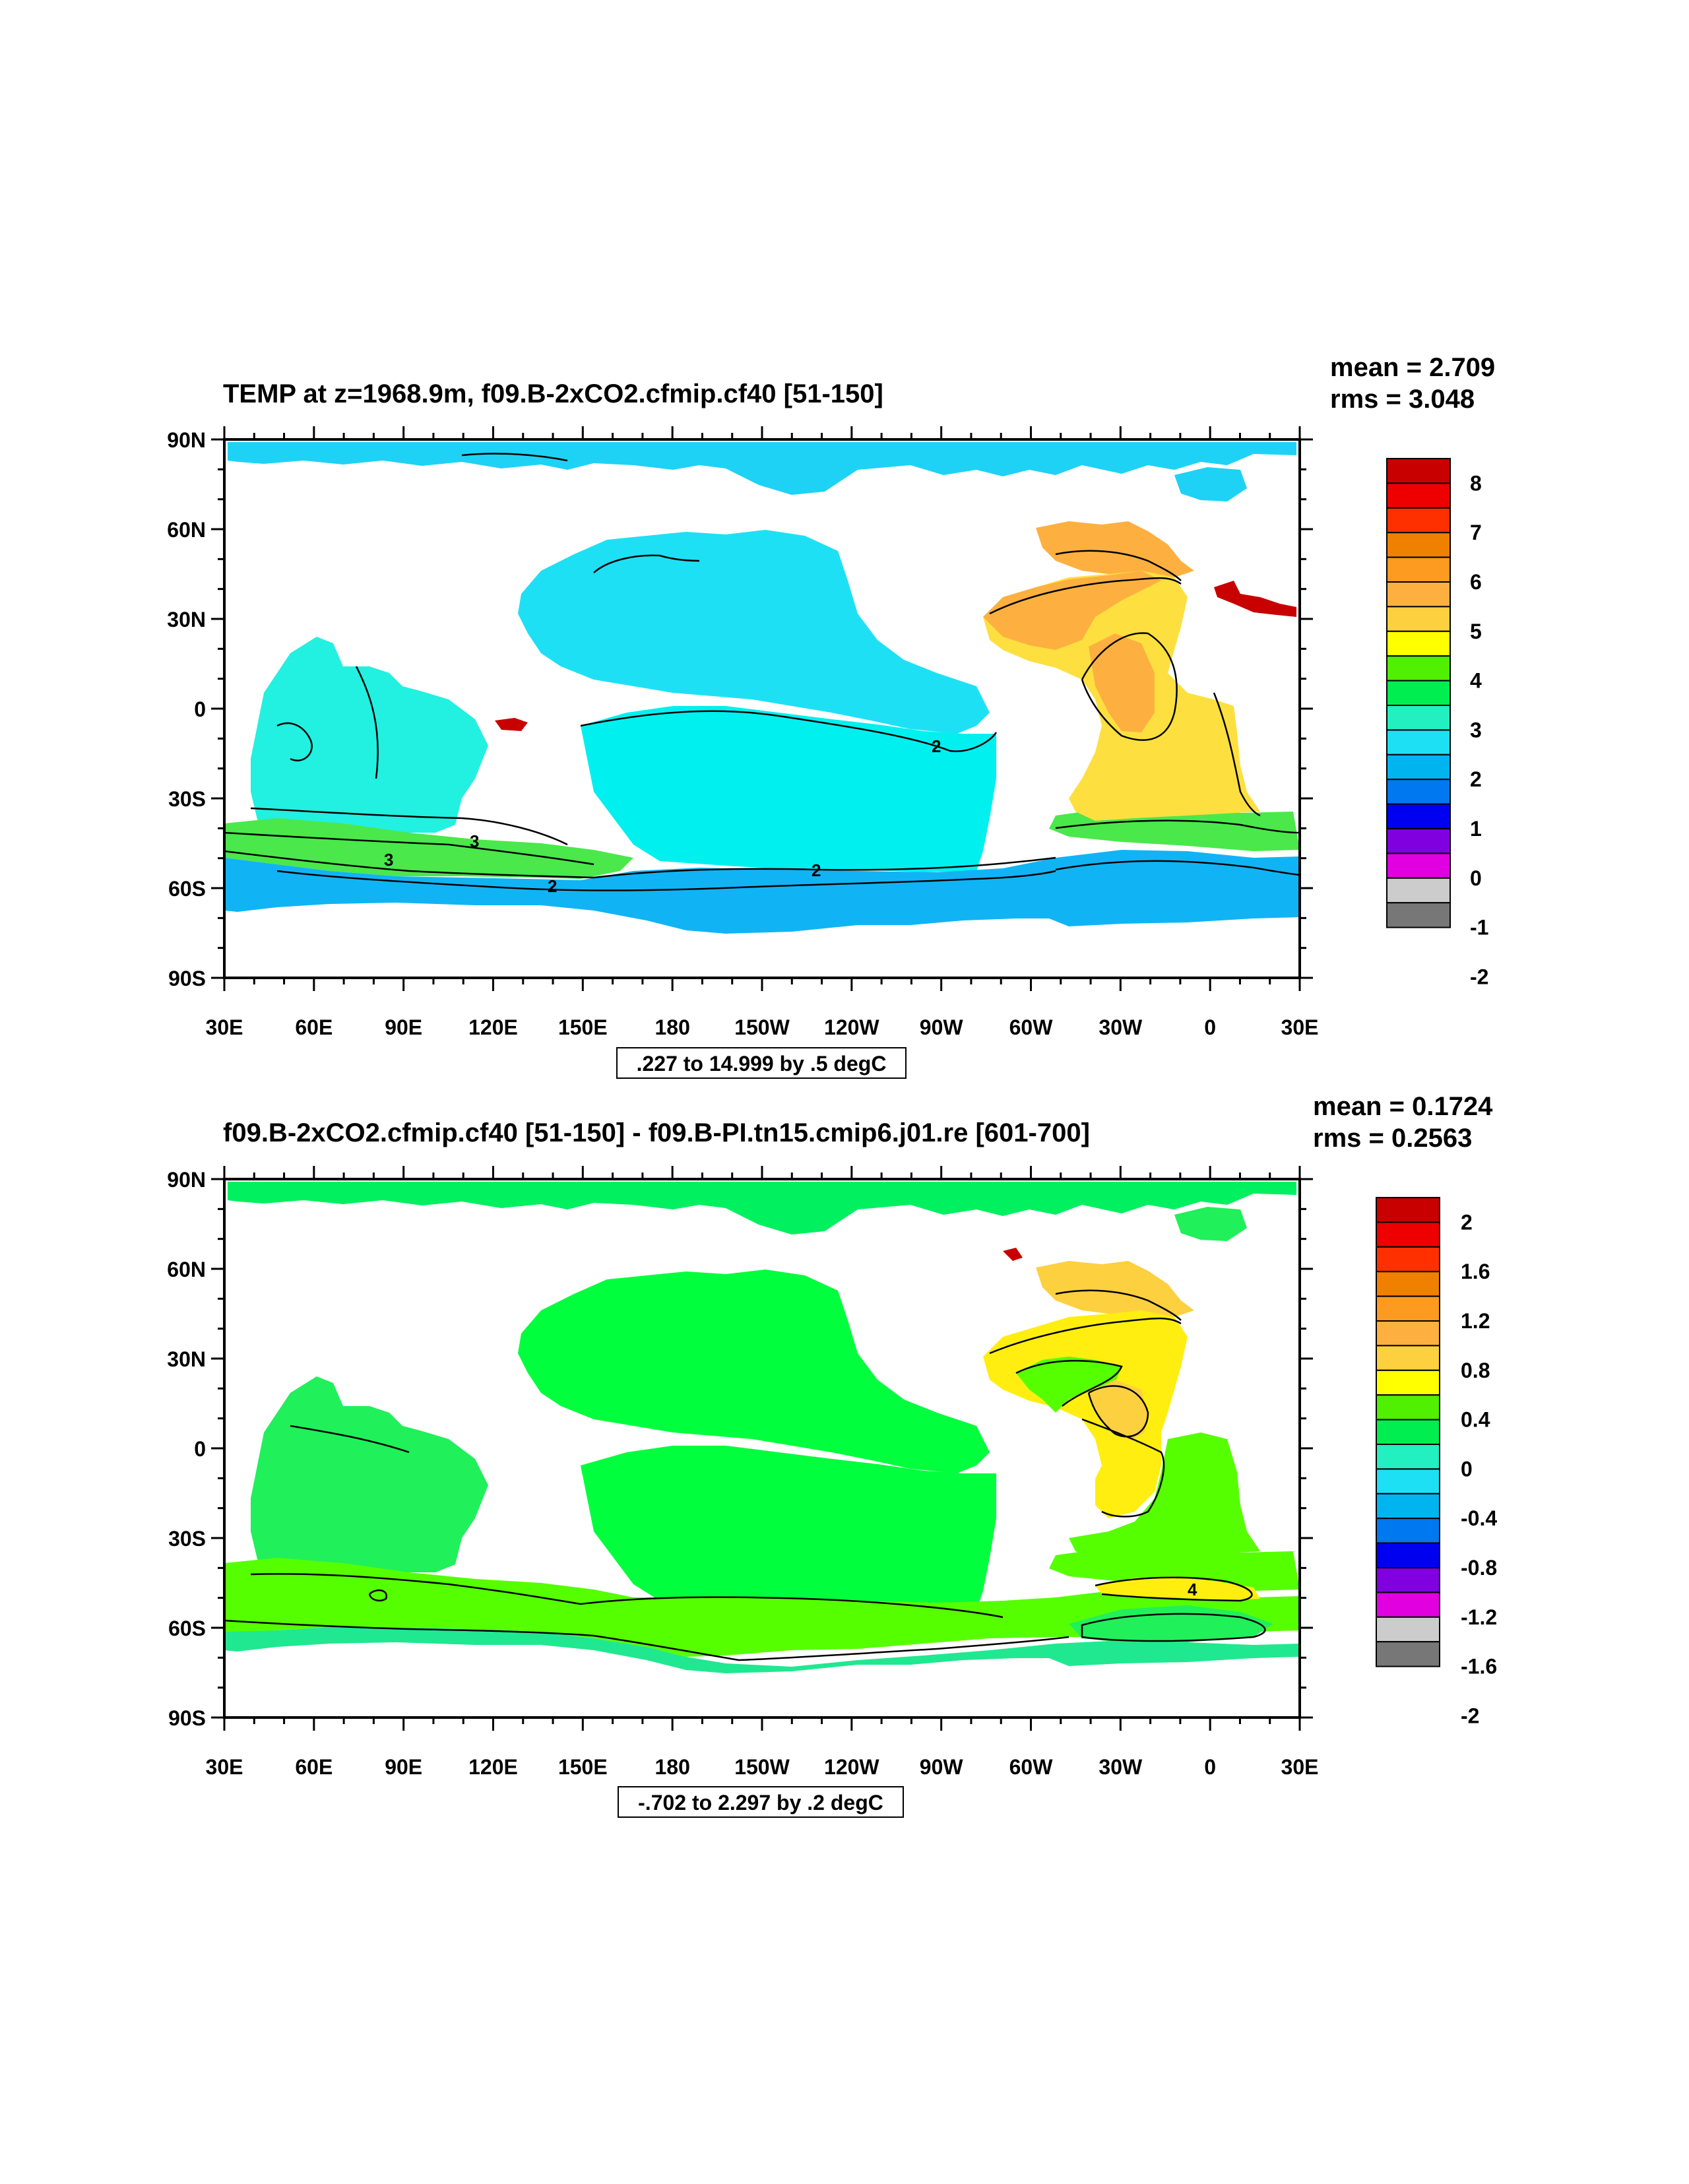 The width and height of the screenshot is (1689, 2184). I want to click on colorbar-label: -0.4, so click(1479, 1518).